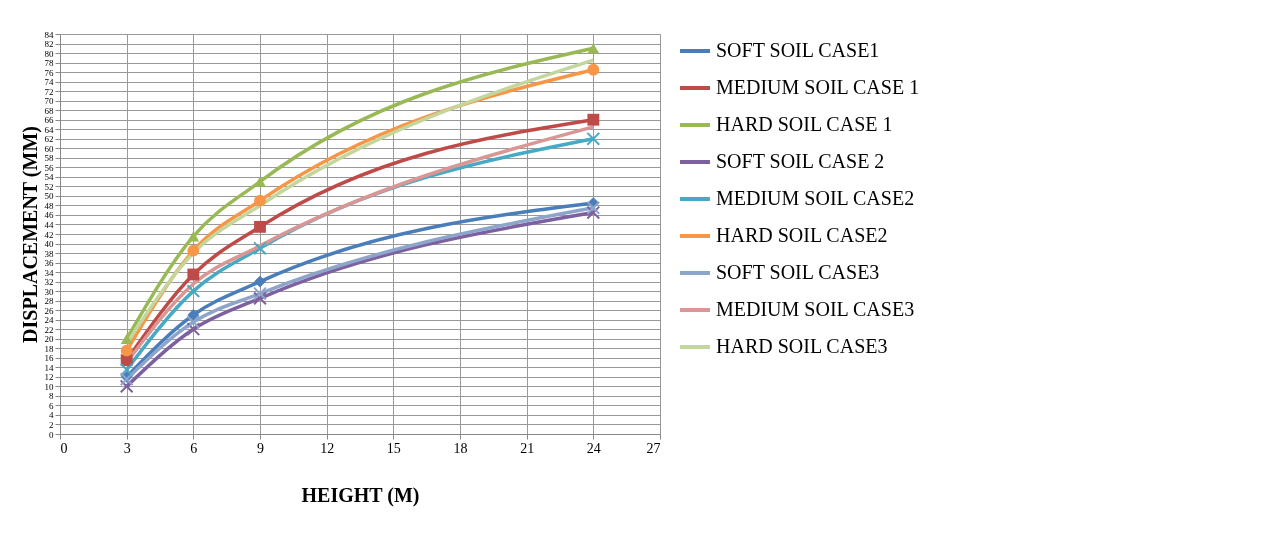 The height and width of the screenshot is (558, 1268). I want to click on x-tick-label: 3, so click(127, 448).